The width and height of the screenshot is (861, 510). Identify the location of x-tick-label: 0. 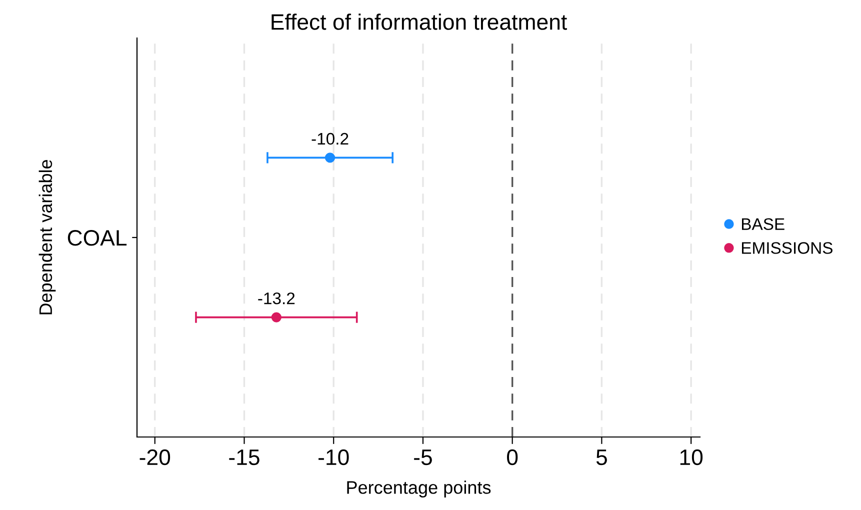
(512, 457).